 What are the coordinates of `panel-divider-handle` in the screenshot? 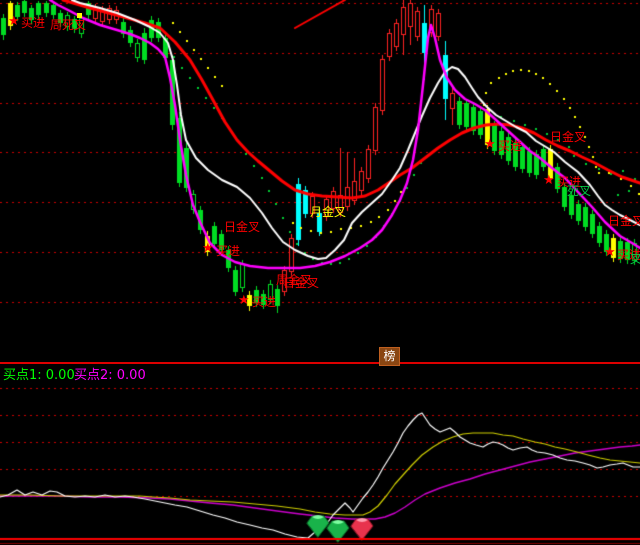 It's located at (320, 363).